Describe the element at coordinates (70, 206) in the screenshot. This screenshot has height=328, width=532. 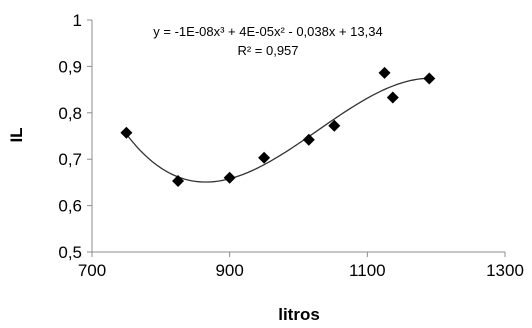
I see `y-tick-label: 0,6` at that location.